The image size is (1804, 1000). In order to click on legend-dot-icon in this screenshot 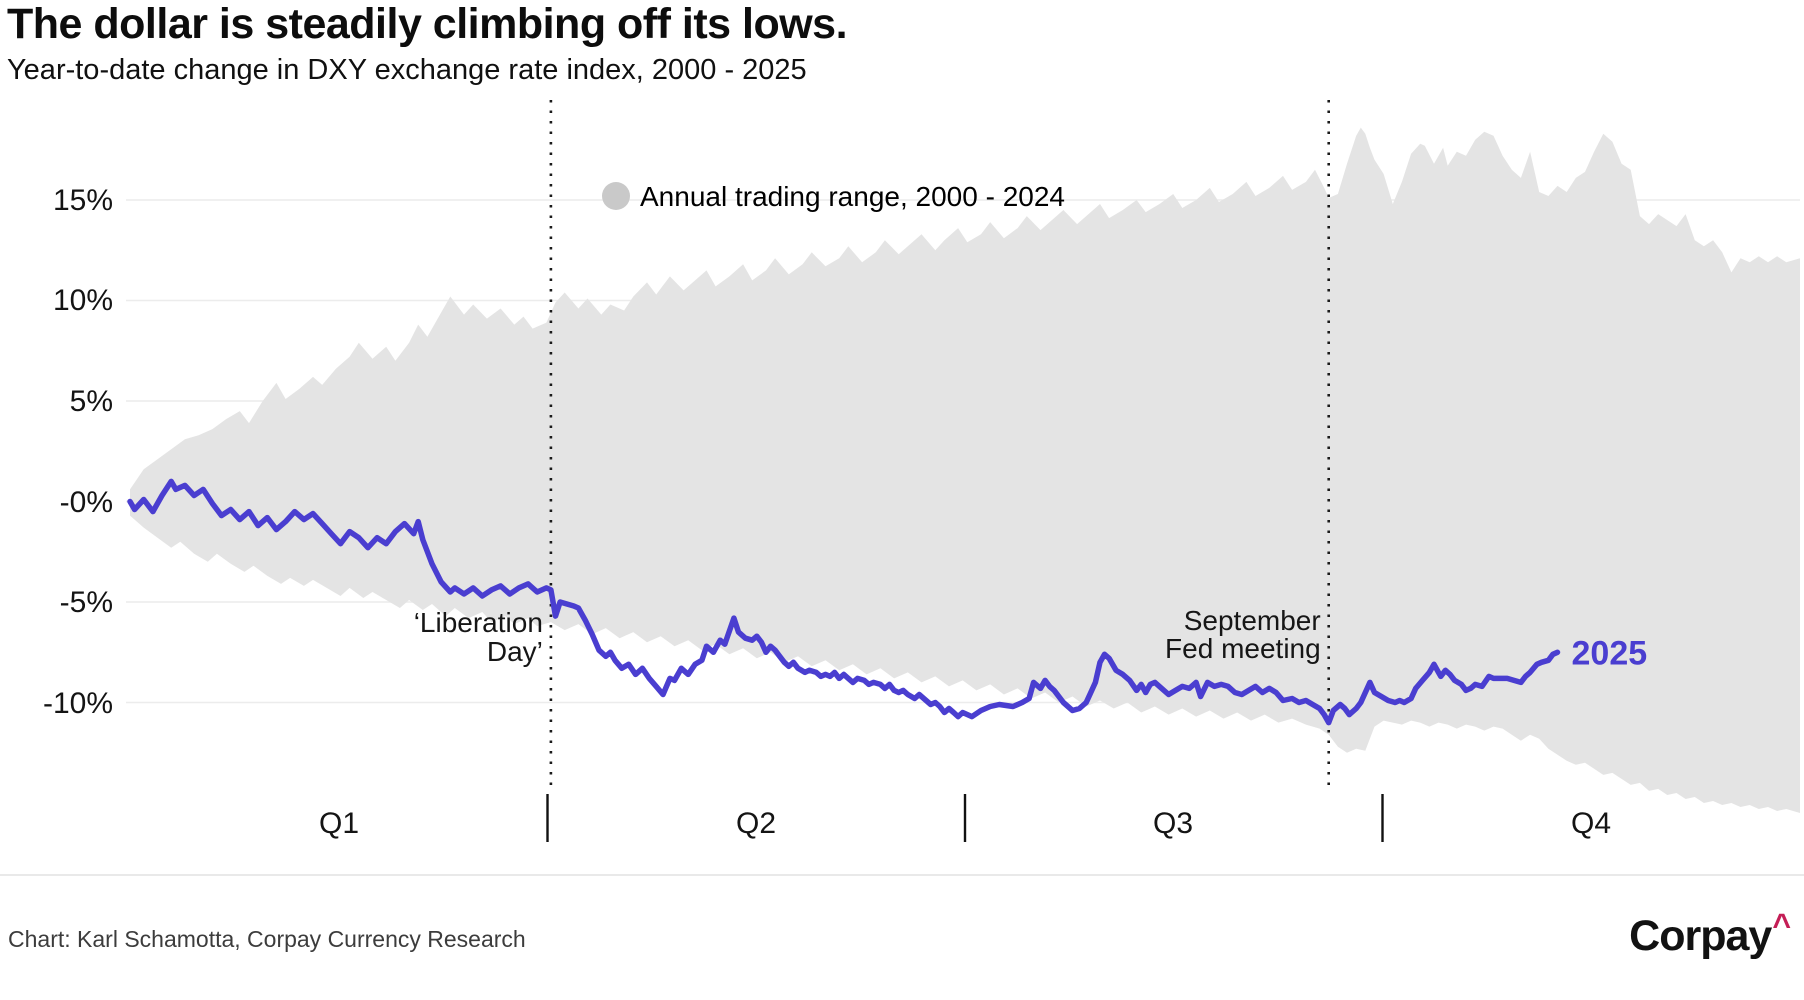, I will do `click(616, 196)`.